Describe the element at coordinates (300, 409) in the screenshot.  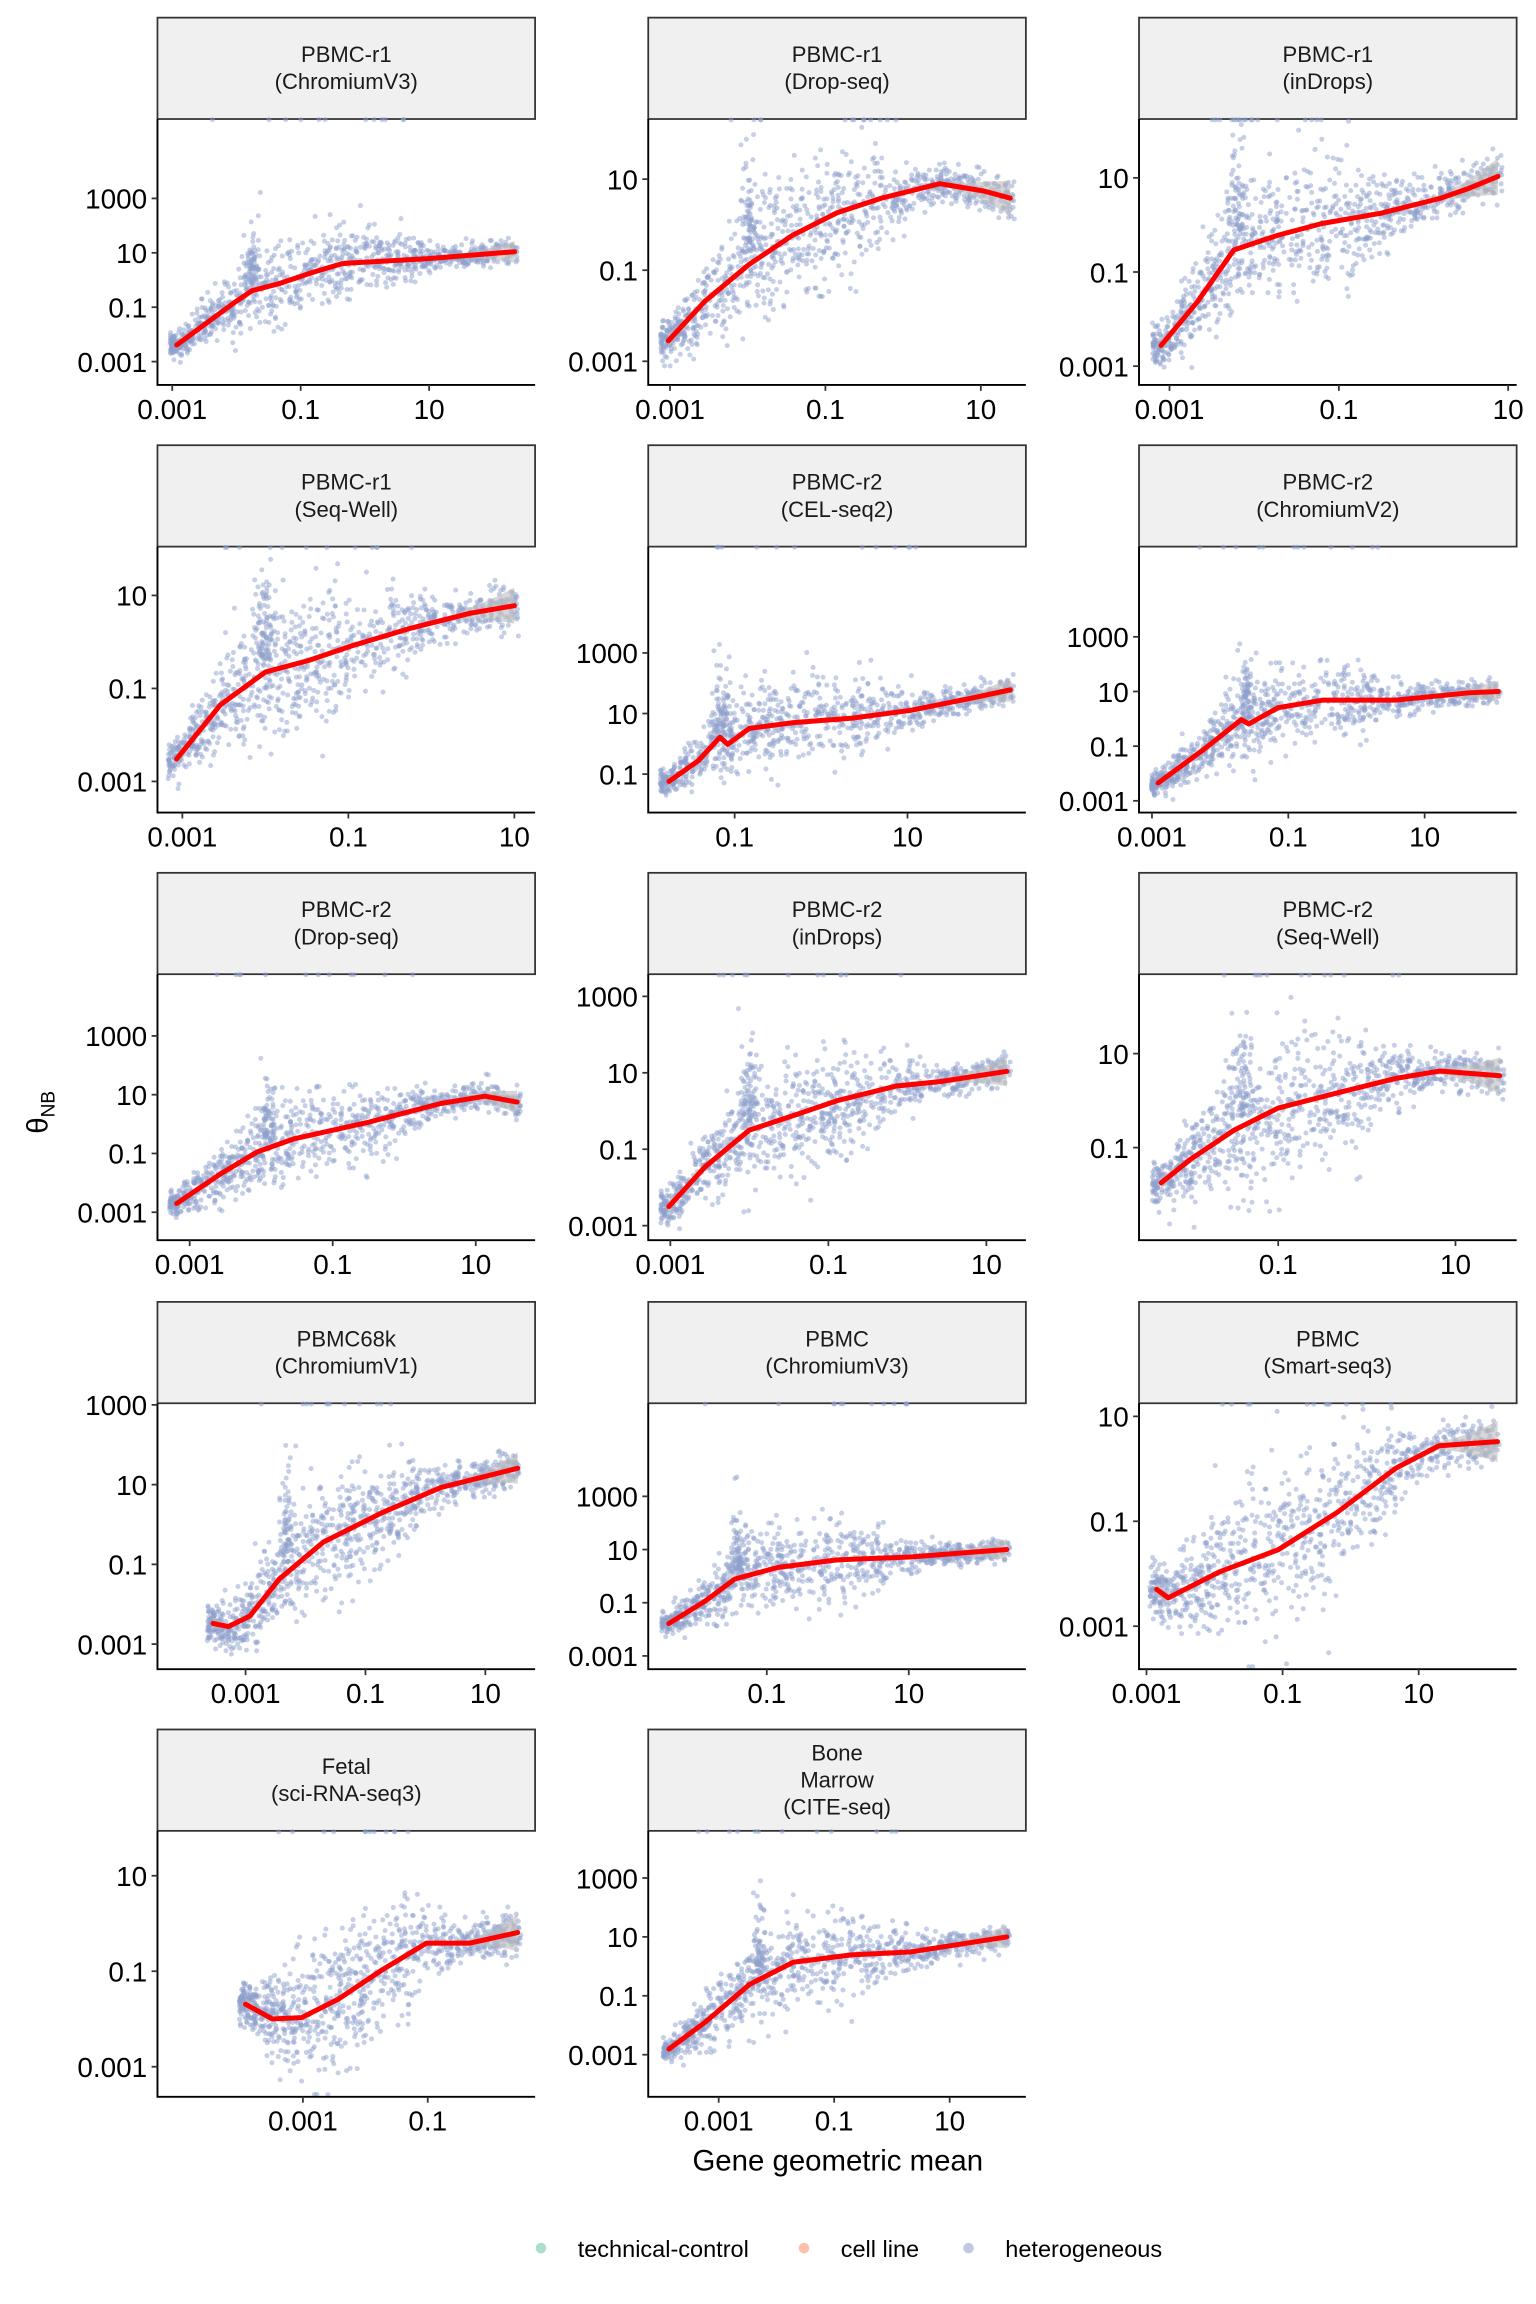
I see `x-tick-label: 0.1` at that location.